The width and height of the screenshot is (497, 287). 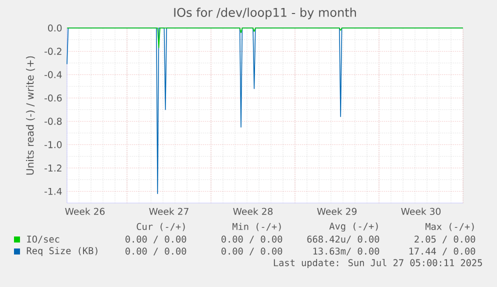 I want to click on x-tick-label: Week 29, so click(x=337, y=211).